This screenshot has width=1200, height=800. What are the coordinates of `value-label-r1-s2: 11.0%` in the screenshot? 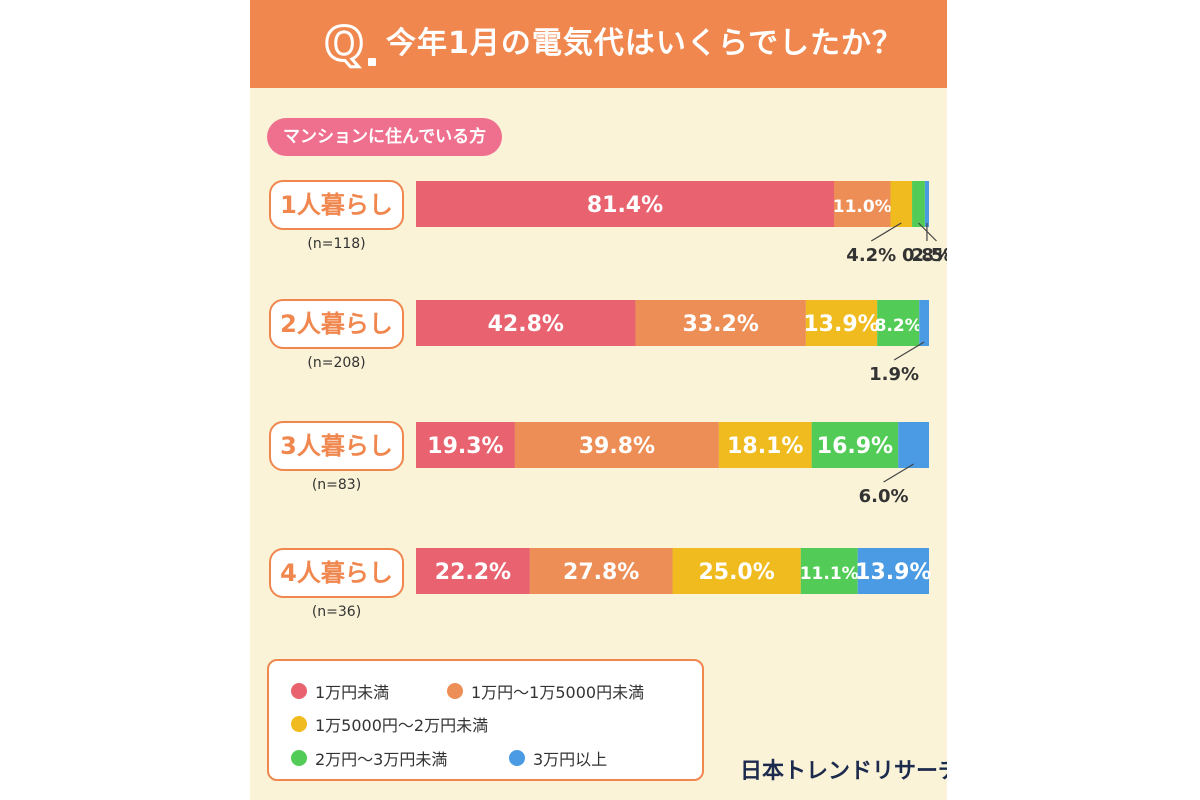 It's located at (862, 207).